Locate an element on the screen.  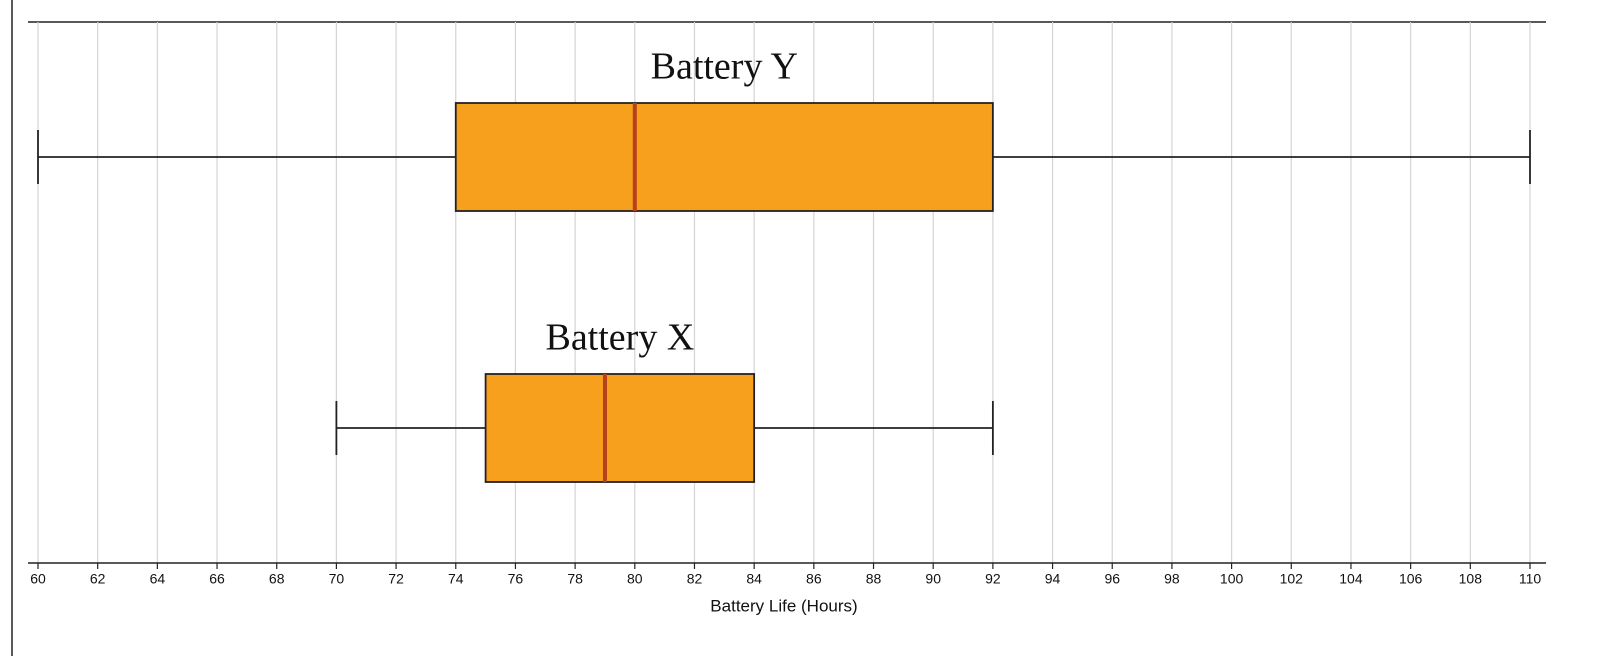
x-tick-label: 70 is located at coordinates (337, 579).